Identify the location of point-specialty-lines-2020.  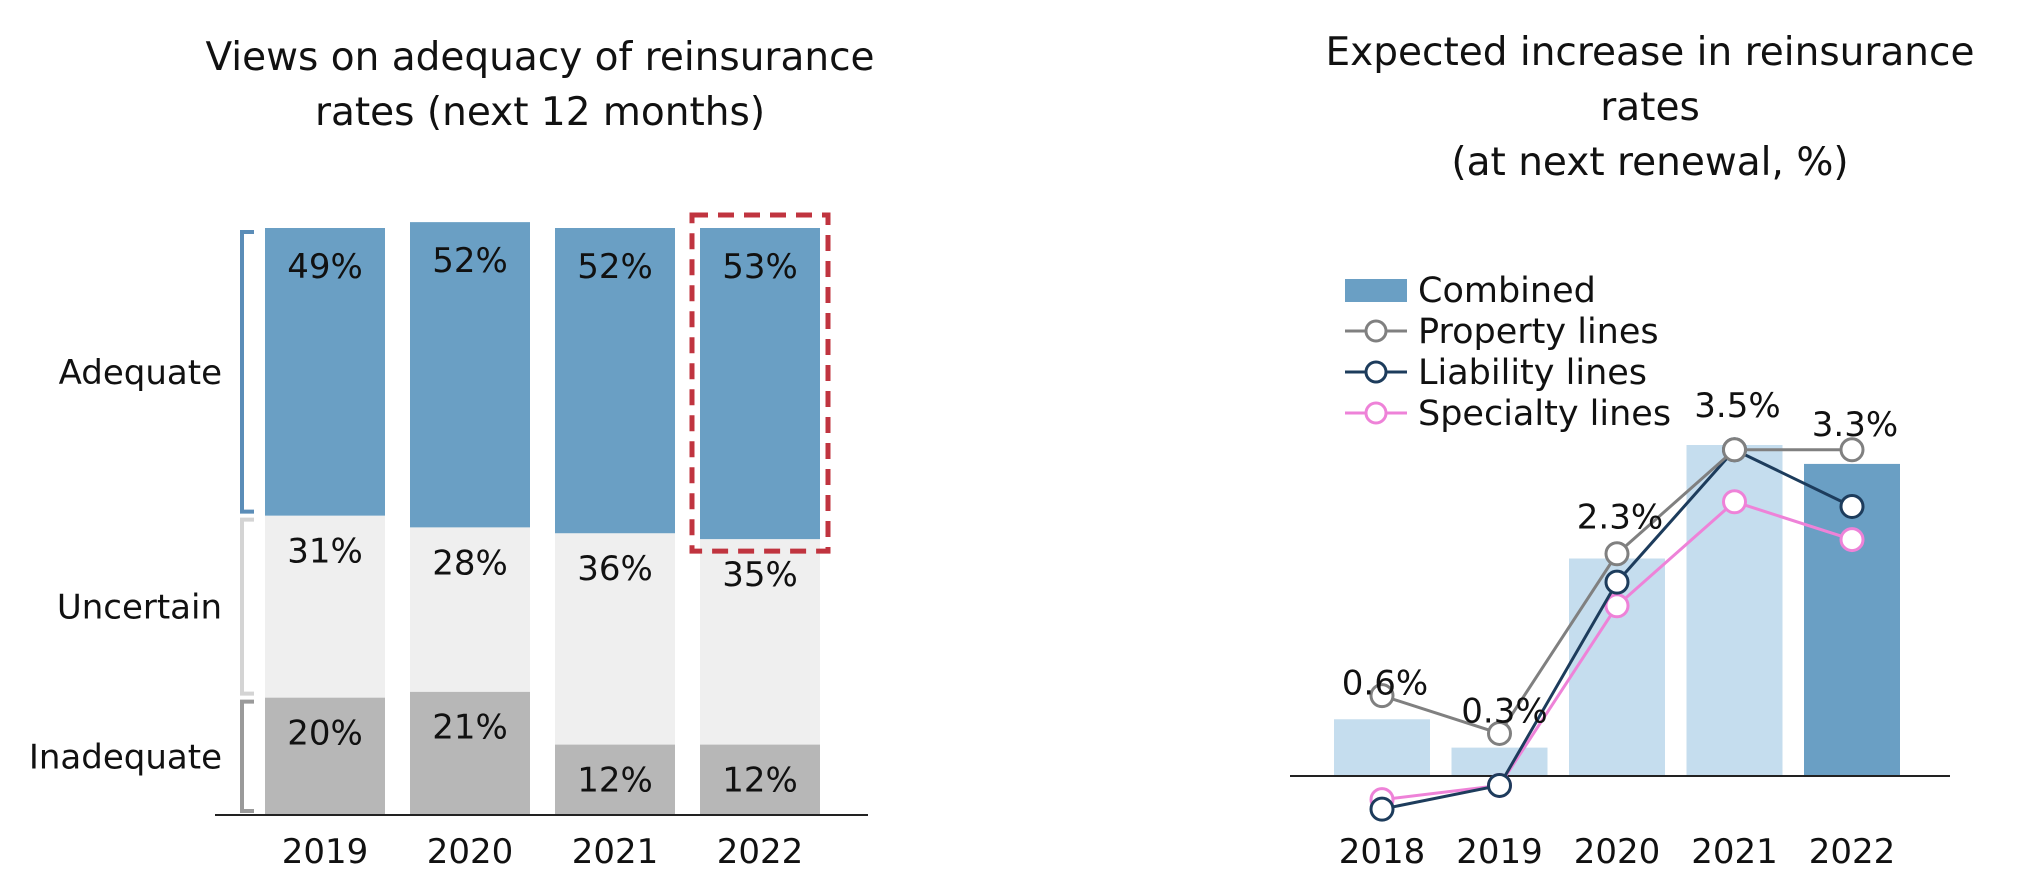
(1617, 606).